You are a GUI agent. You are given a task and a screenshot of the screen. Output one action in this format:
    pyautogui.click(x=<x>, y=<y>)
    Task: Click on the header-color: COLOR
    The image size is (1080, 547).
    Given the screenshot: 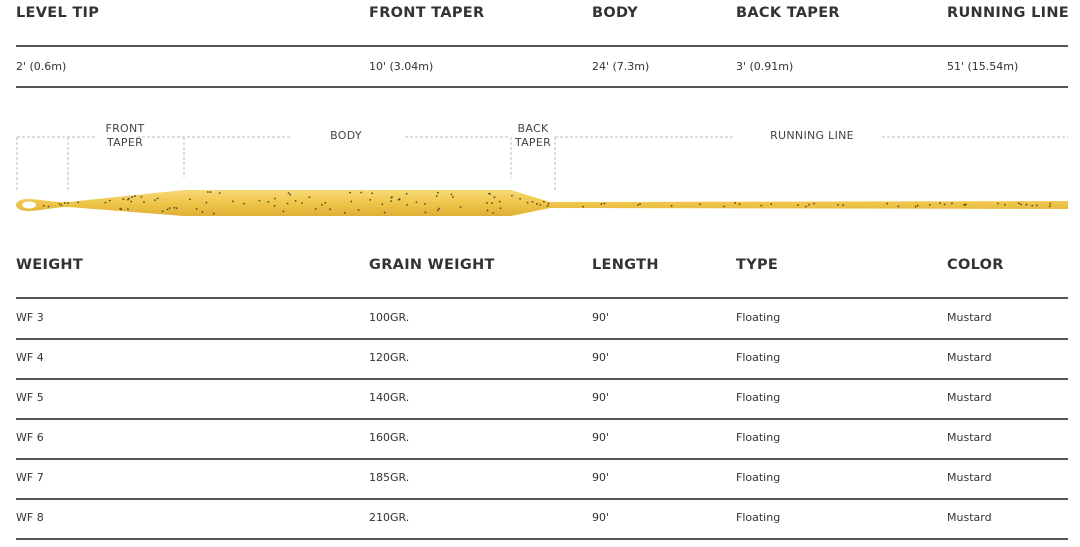 What is the action you would take?
    pyautogui.click(x=975, y=265)
    